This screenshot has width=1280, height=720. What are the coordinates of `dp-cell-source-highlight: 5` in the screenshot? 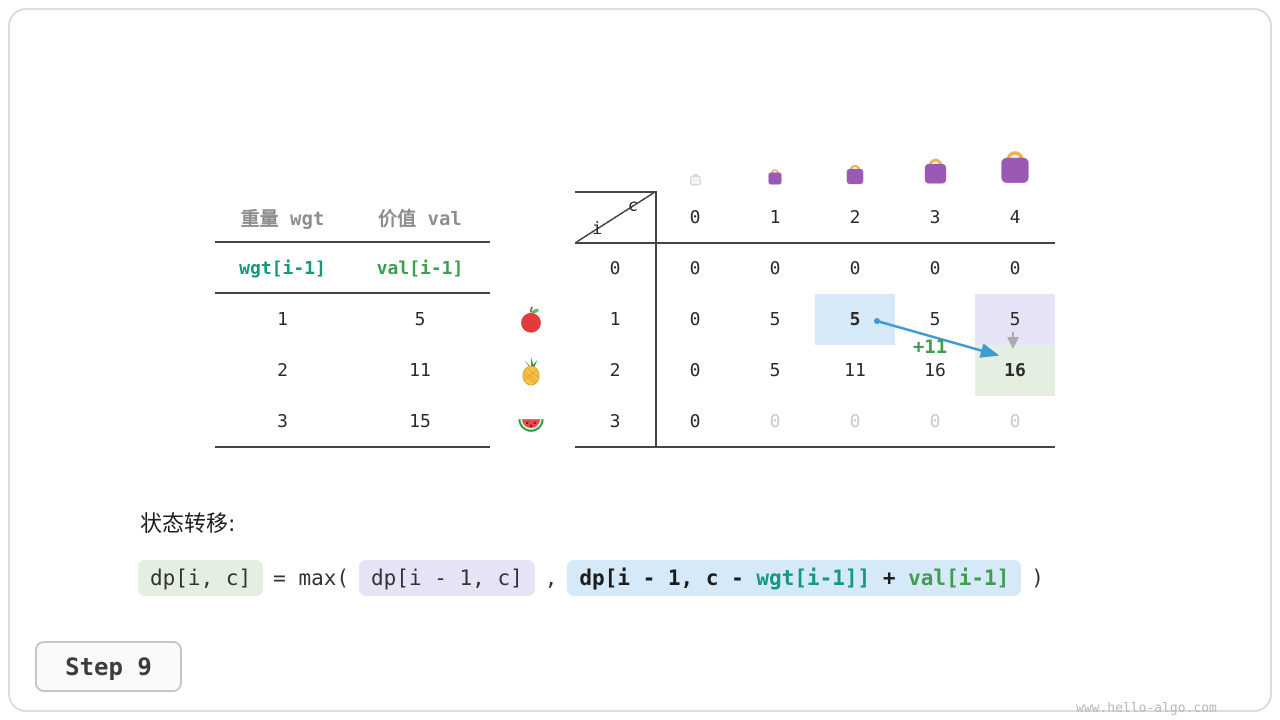 It's located at (855, 319).